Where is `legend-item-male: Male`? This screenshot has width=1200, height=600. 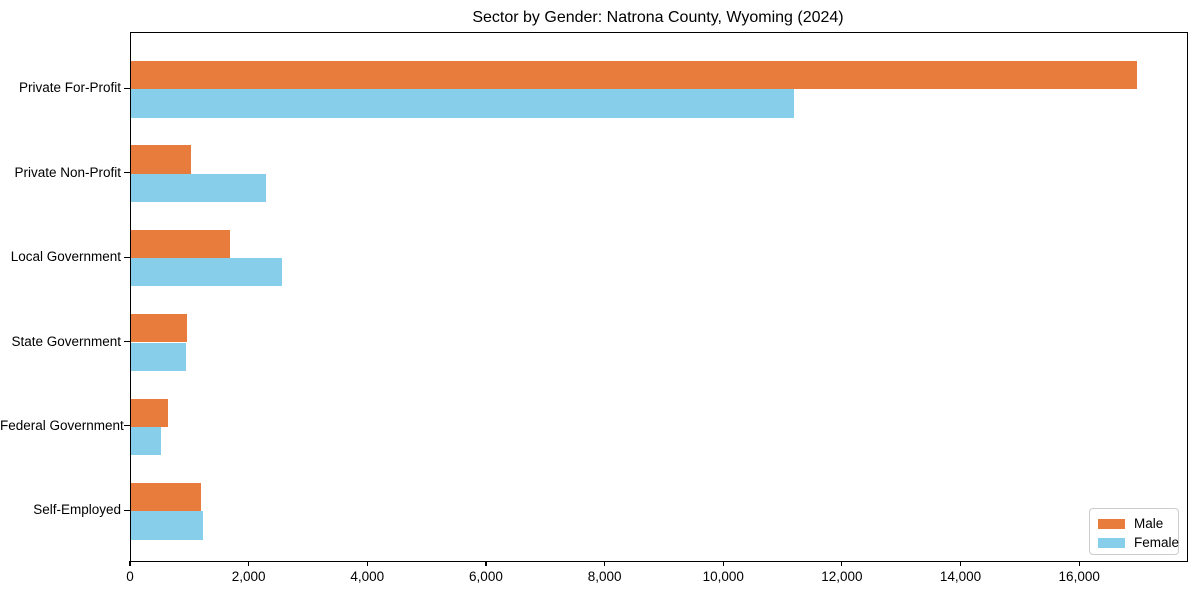
legend-item-male: Male is located at coordinates (1134, 523).